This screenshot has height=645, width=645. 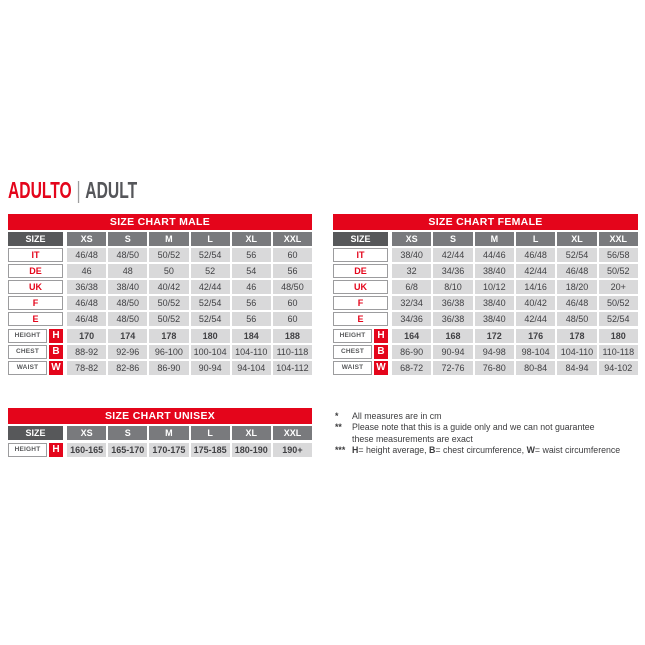 I want to click on table-title-bar: SIZE CHART MALE, so click(x=160, y=222).